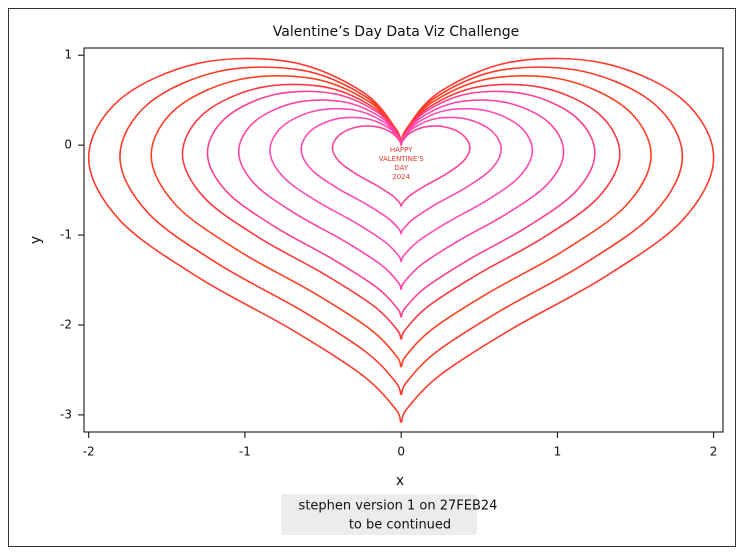 The width and height of the screenshot is (744, 554). What do you see at coordinates (396, 32) in the screenshot?
I see `chart-title: Valentine’s Day Data Viz Challenge` at bounding box center [396, 32].